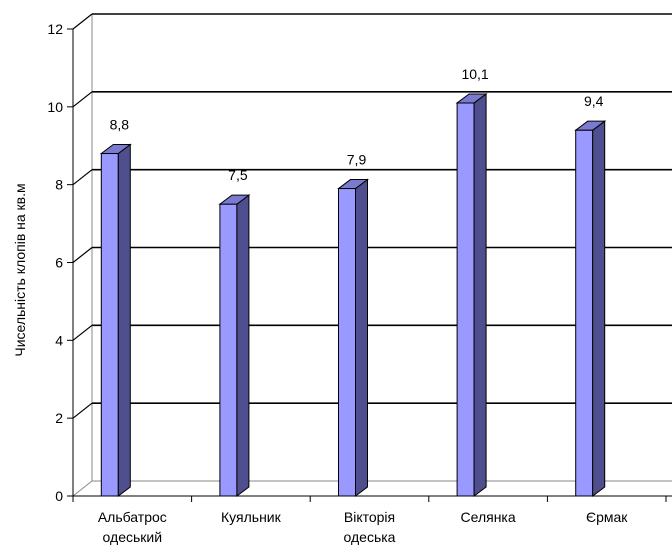 The width and height of the screenshot is (672, 549). I want to click on data-label: 10,1, so click(474, 74).